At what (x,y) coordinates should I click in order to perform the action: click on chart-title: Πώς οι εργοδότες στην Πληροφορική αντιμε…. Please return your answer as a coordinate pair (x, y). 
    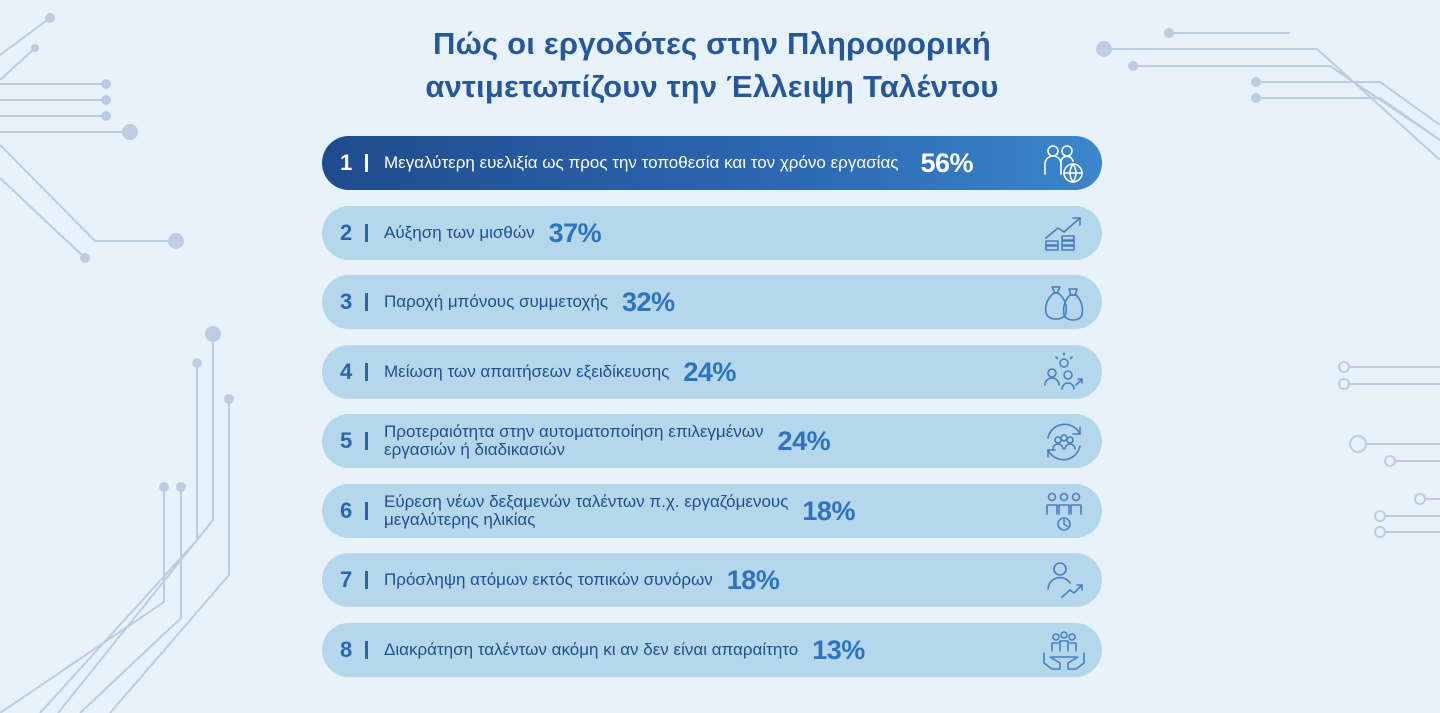
    Looking at the image, I should click on (712, 65).